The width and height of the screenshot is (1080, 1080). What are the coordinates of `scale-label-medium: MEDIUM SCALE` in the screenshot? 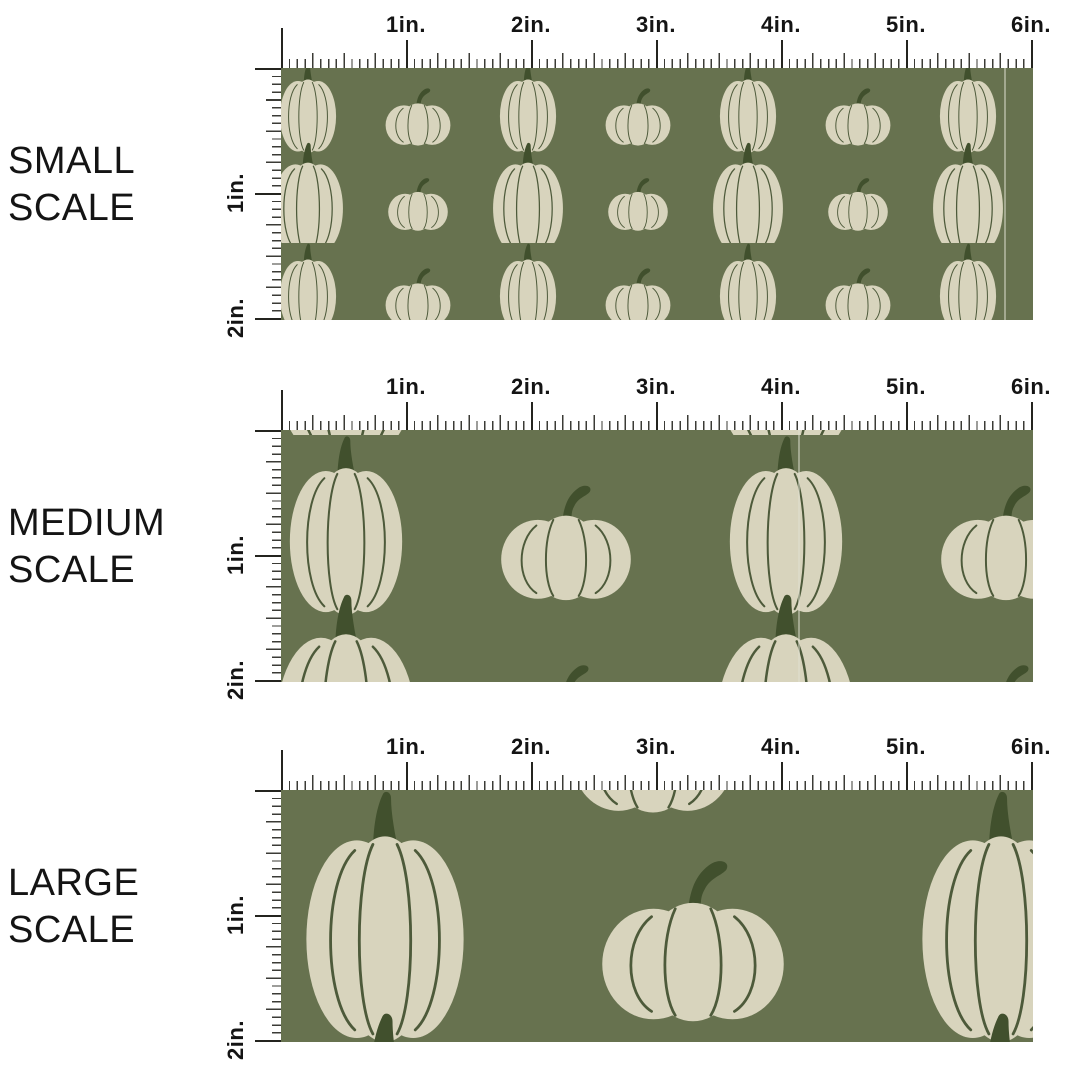 It's located at (86, 547).